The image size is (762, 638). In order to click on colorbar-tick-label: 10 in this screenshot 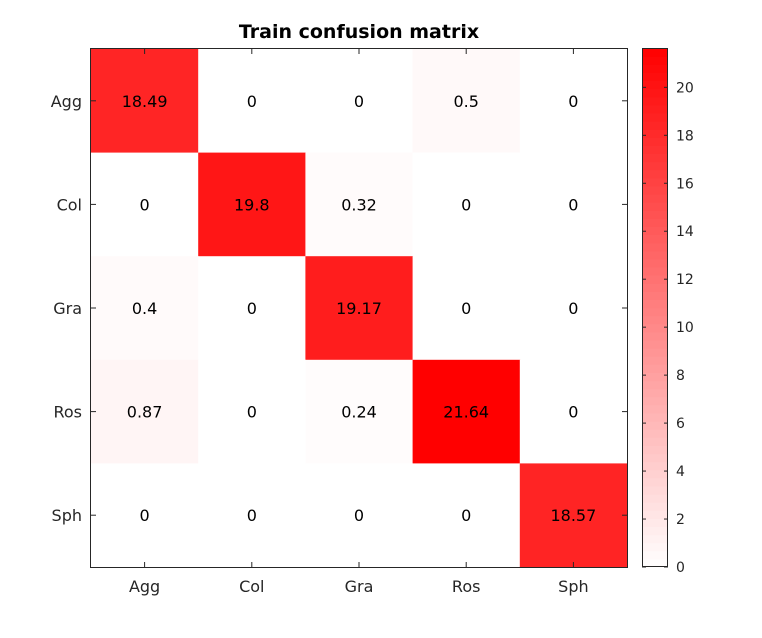, I will do `click(685, 328)`.